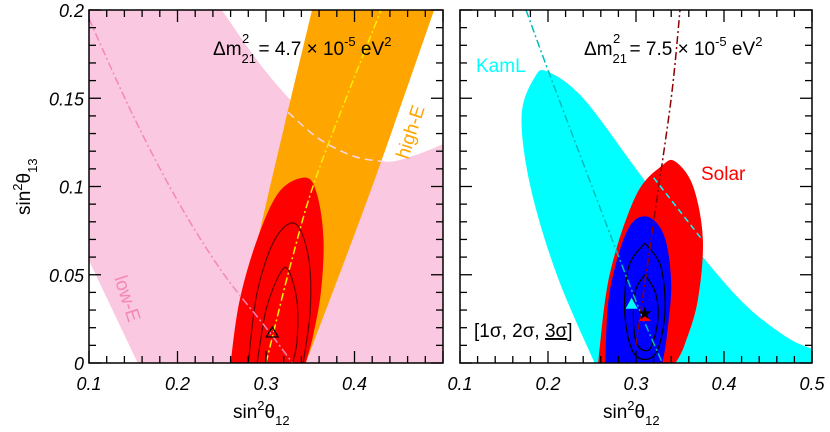 The image size is (830, 432). Describe the element at coordinates (501, 66) in the screenshot. I see `kaml-label: KamL` at that location.